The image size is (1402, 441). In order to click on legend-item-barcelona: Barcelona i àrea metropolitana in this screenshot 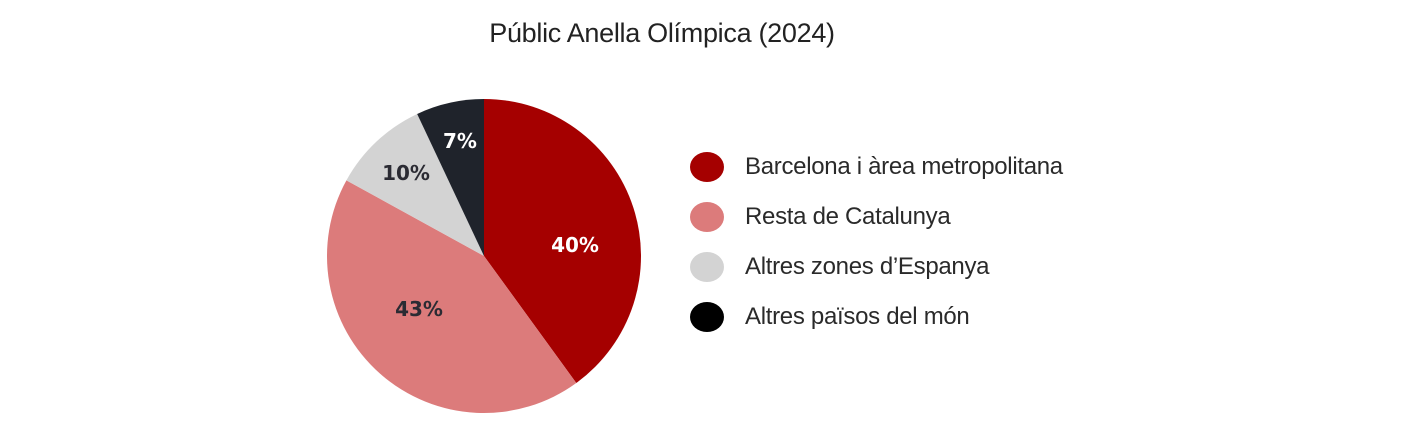, I will do `click(876, 167)`.